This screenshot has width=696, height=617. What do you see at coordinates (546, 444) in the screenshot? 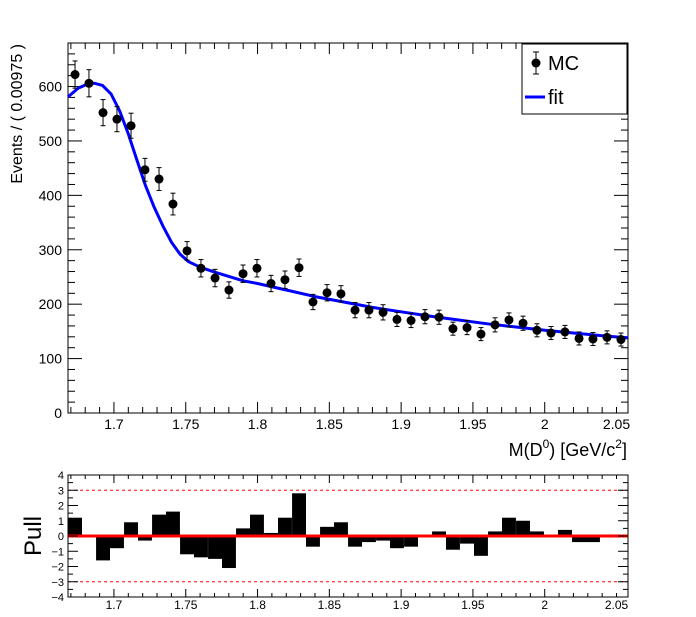
I see `x-label-sup-1: 0` at bounding box center [546, 444].